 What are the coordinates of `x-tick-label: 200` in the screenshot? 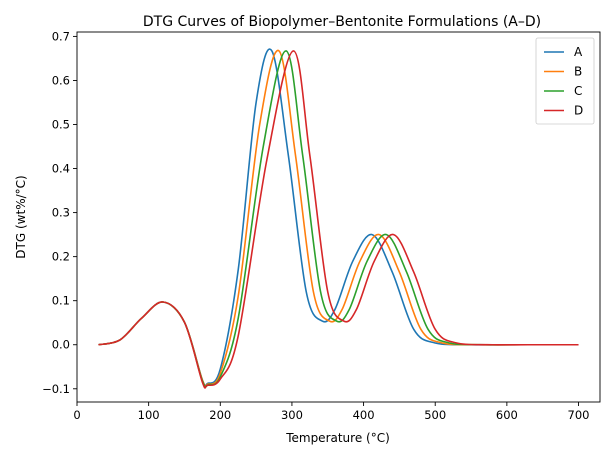 It's located at (220, 415).